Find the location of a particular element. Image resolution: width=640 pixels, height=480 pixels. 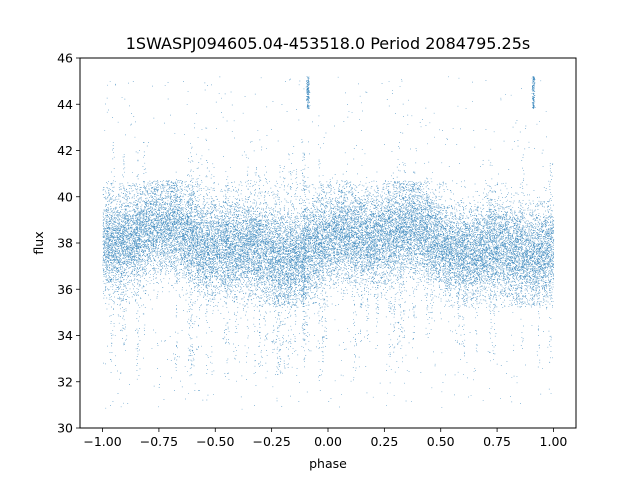

x-axis-ticks: −1.00 −0.75 −0.50 −0.25 0.00 0.25 0.50 0.75 1.00 is located at coordinates (325, 438).